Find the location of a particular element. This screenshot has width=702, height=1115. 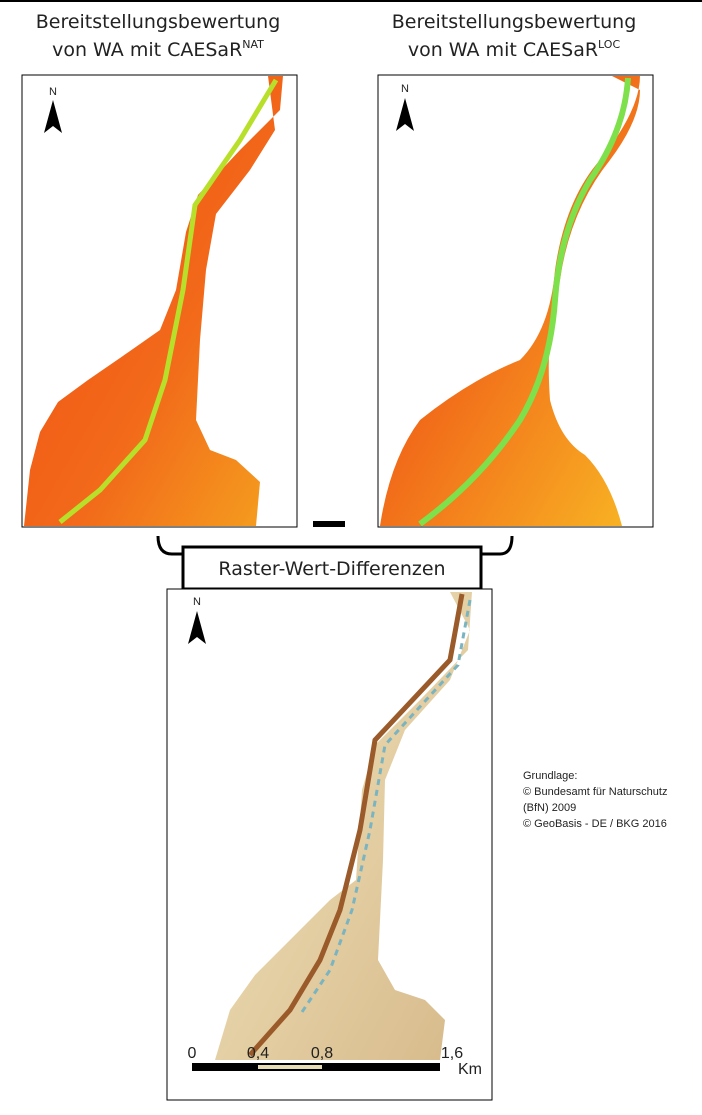

scale-label: 1,6 is located at coordinates (452, 1053).